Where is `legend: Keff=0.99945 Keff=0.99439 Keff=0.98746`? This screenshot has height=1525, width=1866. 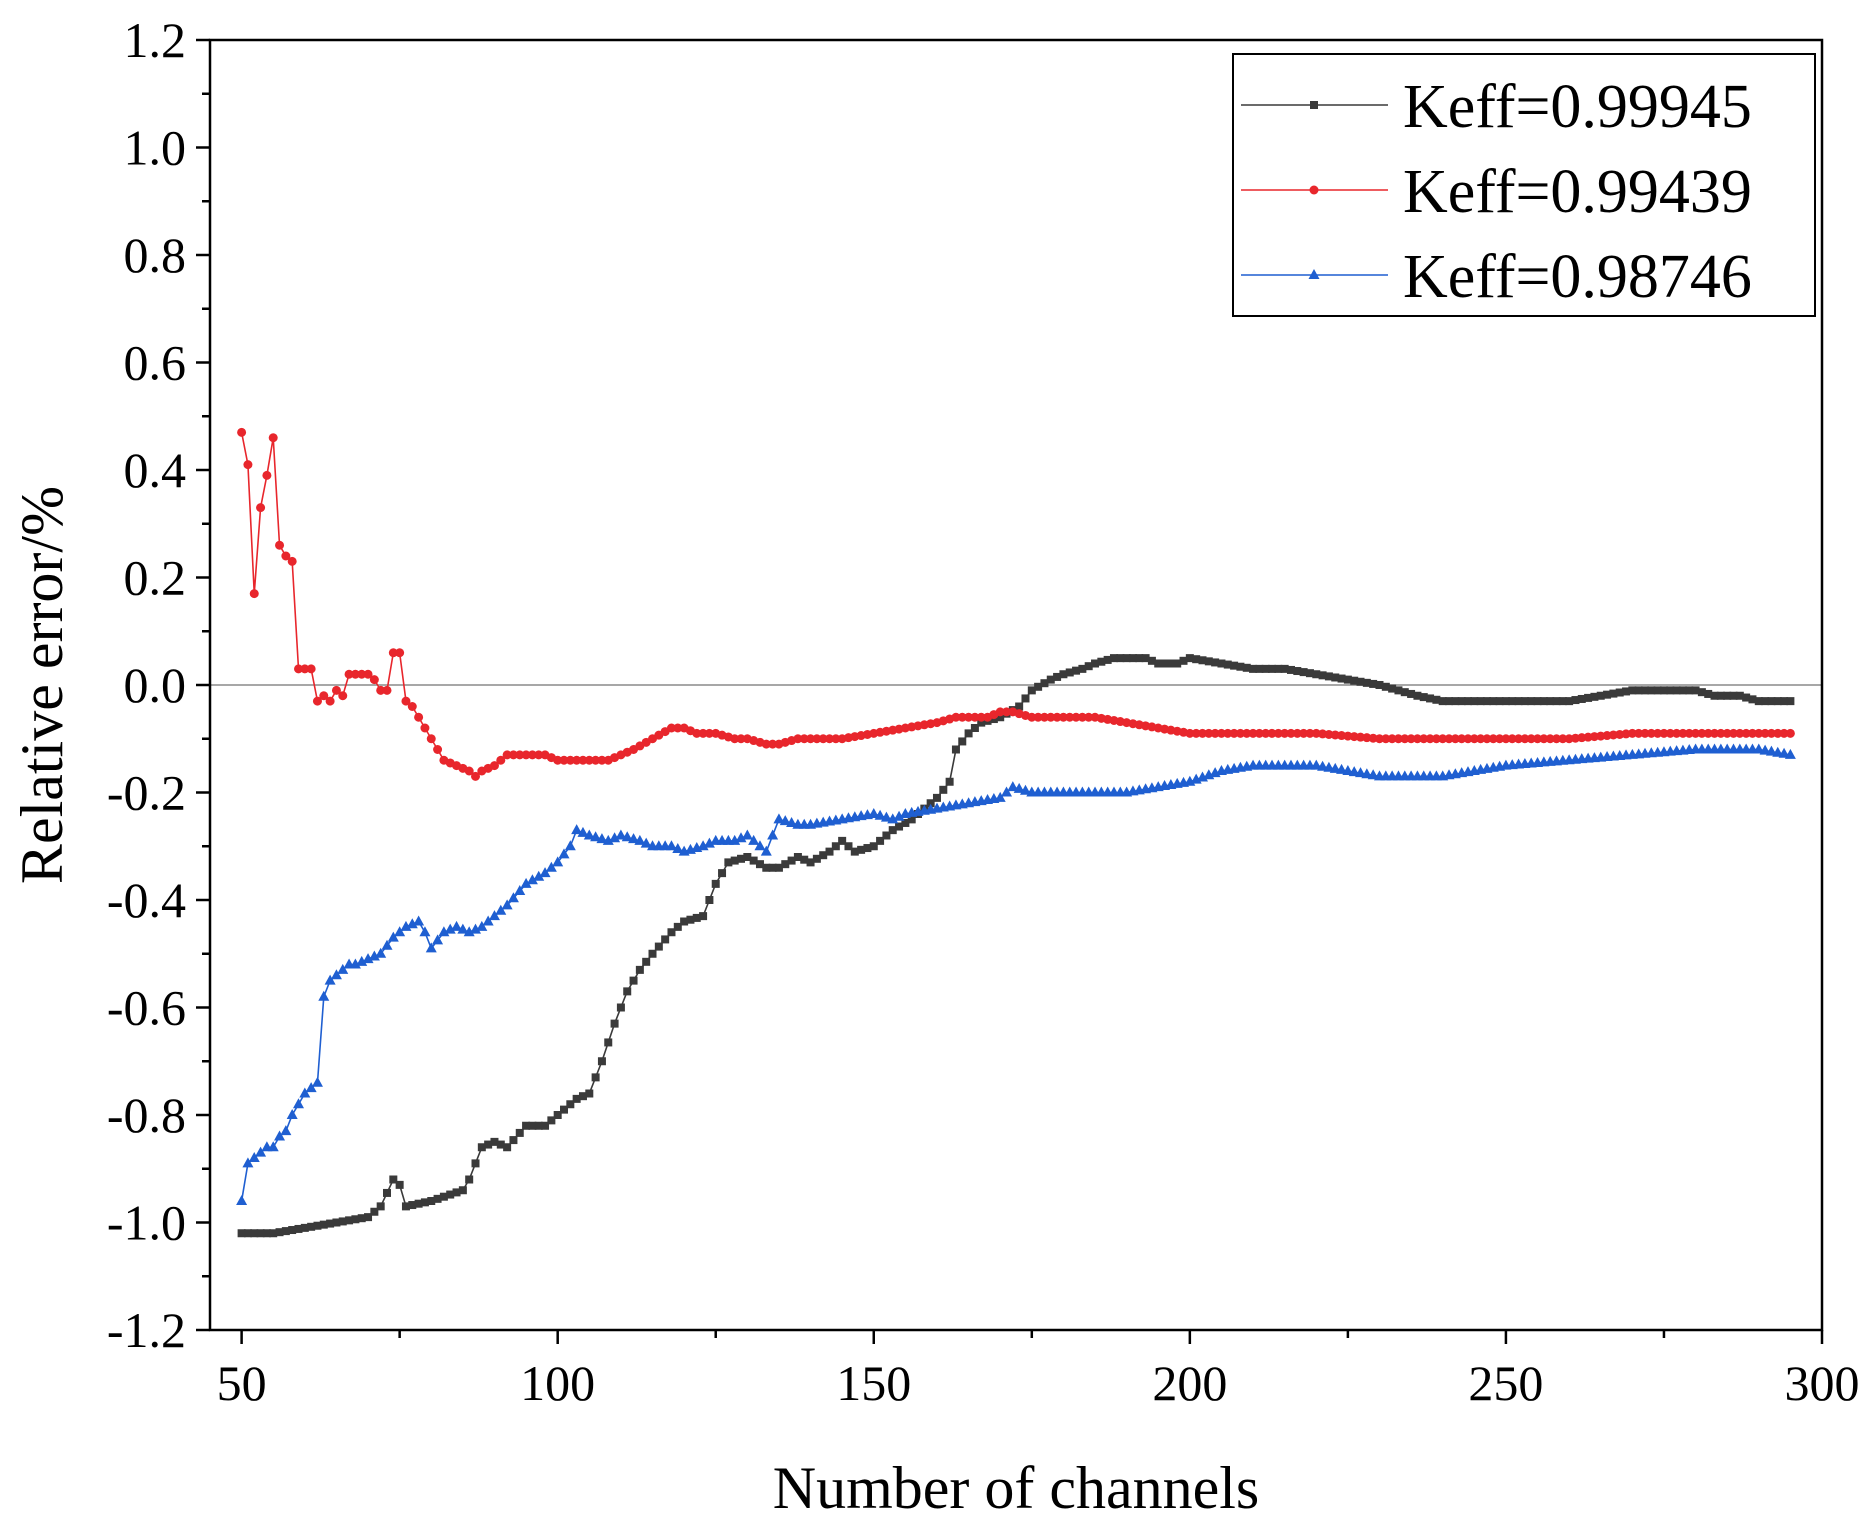 legend: Keff=0.99945 Keff=0.99439 Keff=0.98746 is located at coordinates (1524, 185).